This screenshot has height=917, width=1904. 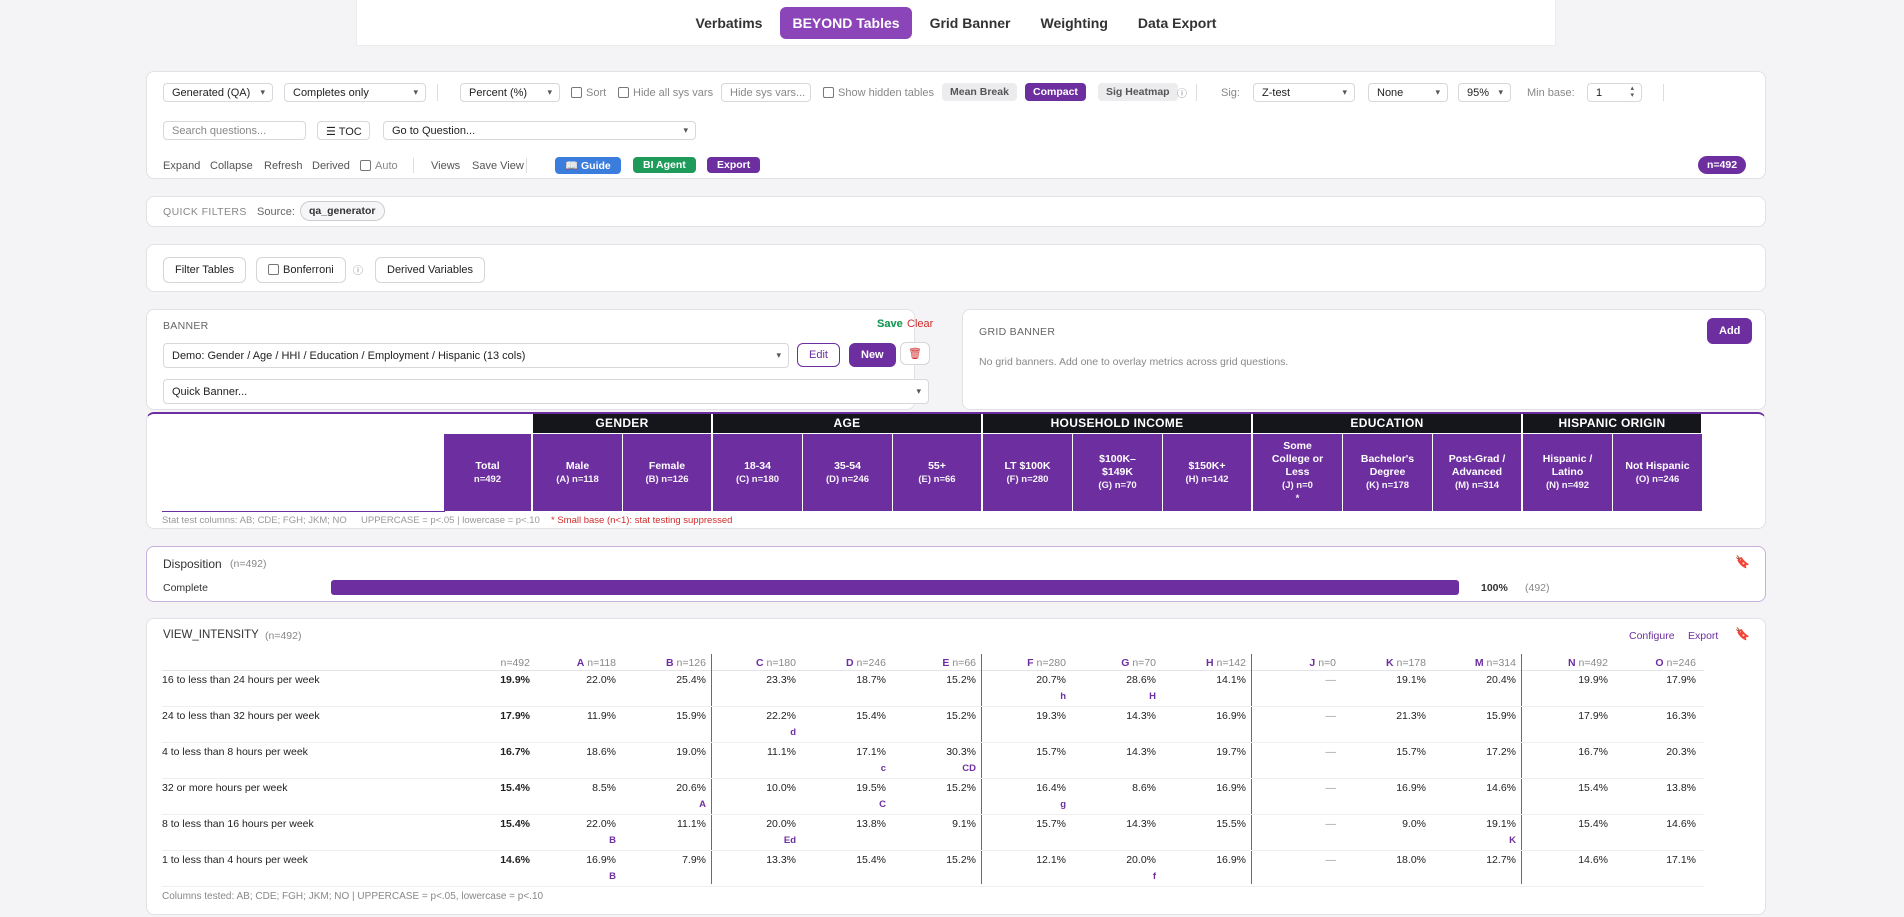 I want to click on nav-tab-verbatims: Verbatims, so click(x=729, y=22).